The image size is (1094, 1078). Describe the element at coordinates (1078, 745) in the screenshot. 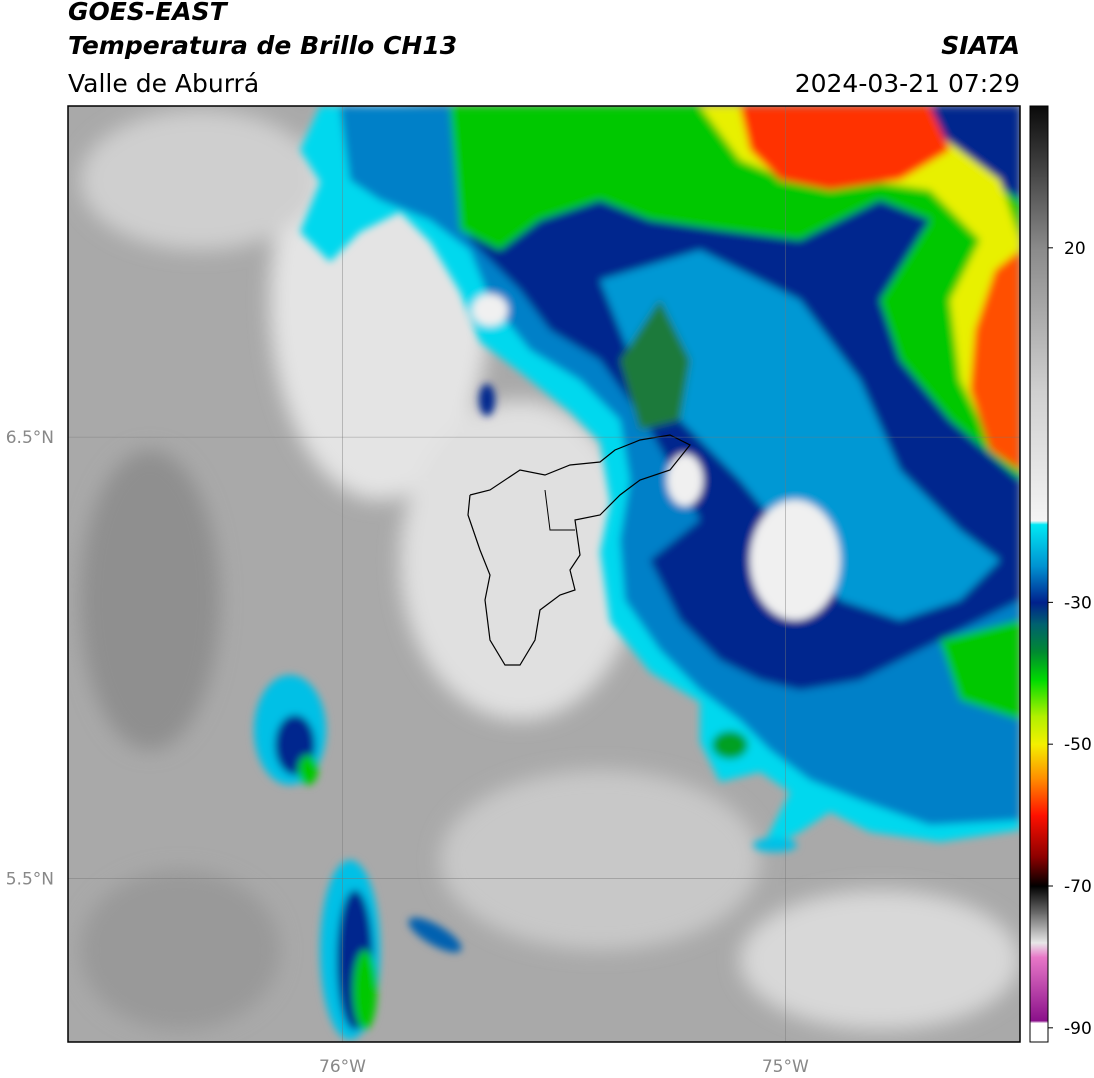

I see `colorbar-tick-label: -50` at that location.